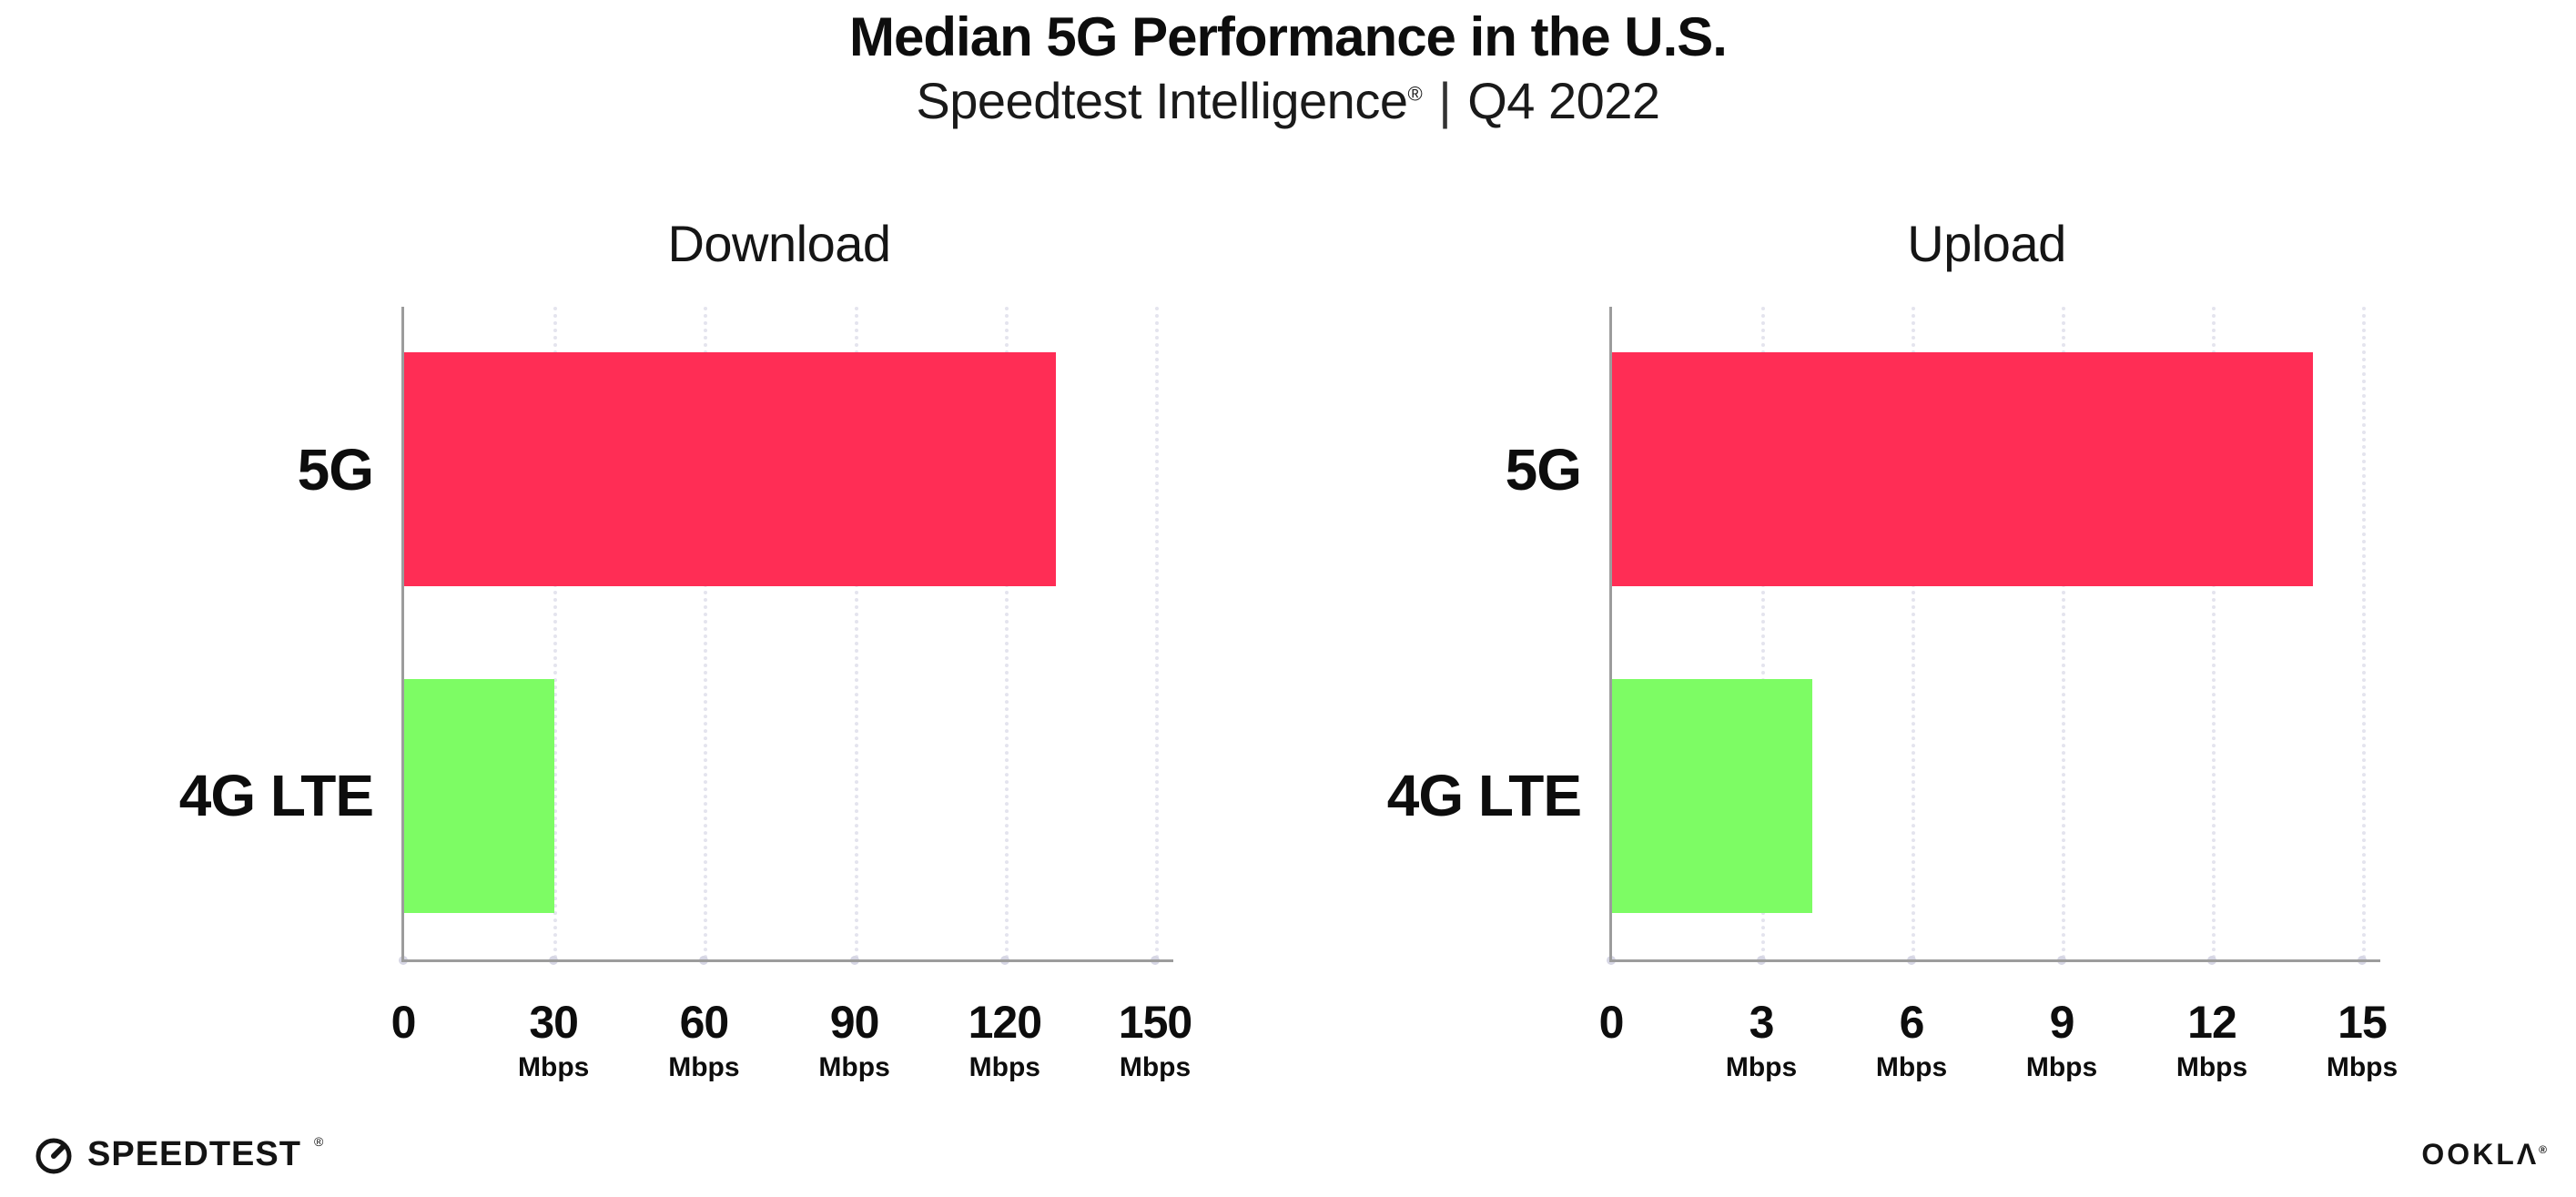 The width and height of the screenshot is (2576, 1197). Describe the element at coordinates (1987, 244) in the screenshot. I see `chart-upload-title: Upload` at that location.